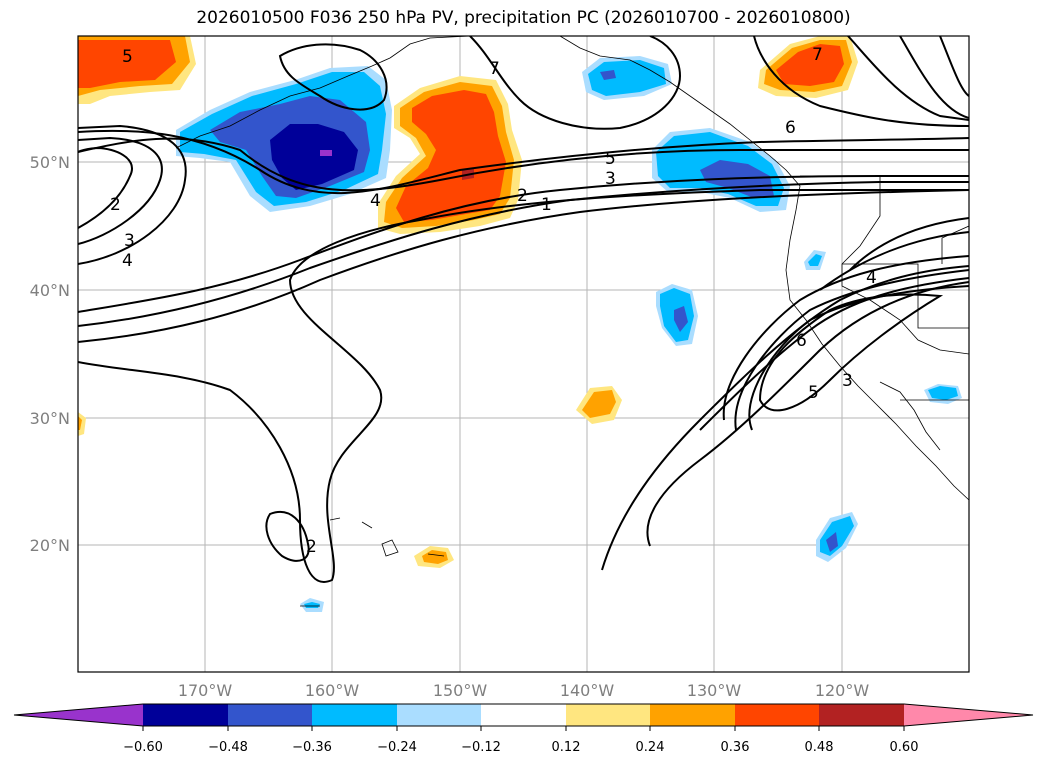 The width and height of the screenshot is (1047, 765). Describe the element at coordinates (968, 715) in the screenshot. I see `colorbar-extend-high` at that location.